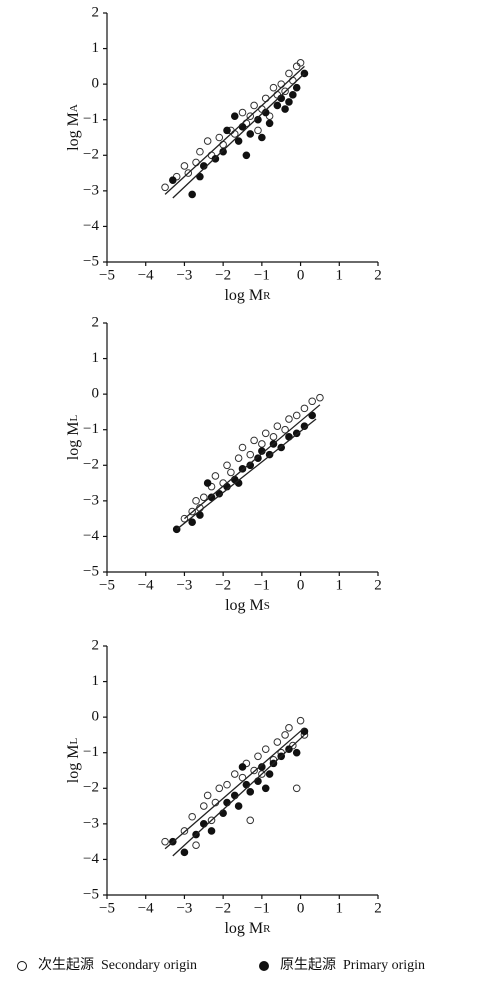  What do you see at coordinates (223, 275) in the screenshot?
I see `x-tick-label: −2` at bounding box center [223, 275].